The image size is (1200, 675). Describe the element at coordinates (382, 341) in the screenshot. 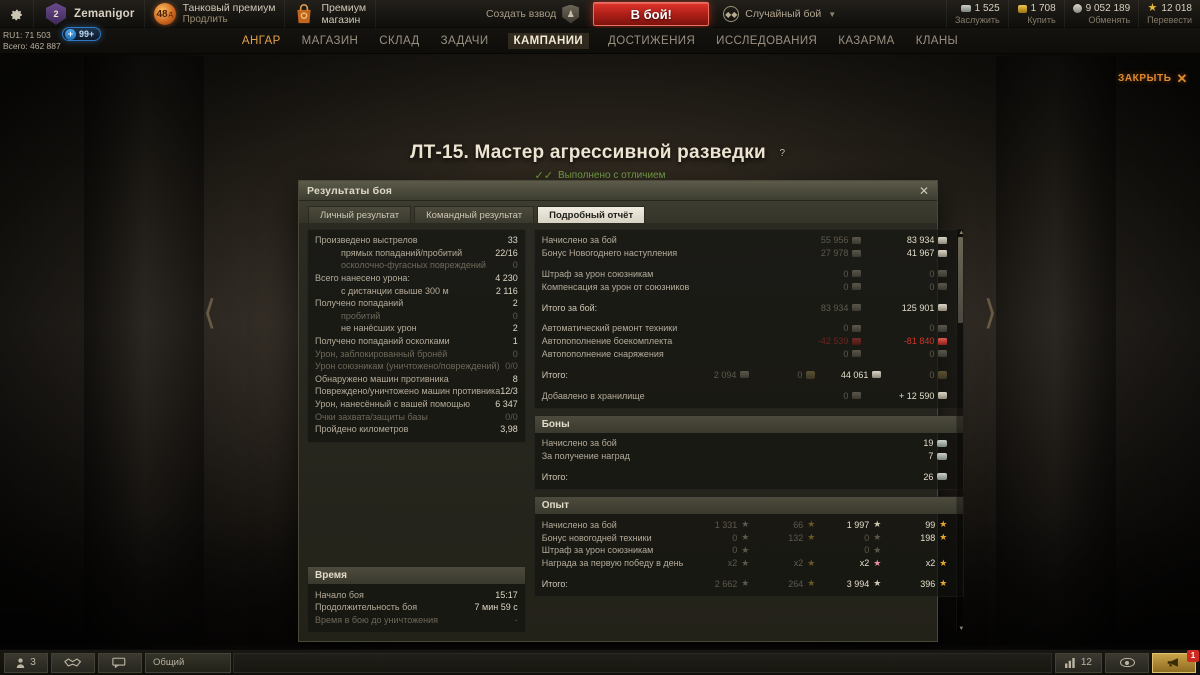

I see `stat-label: Получено попаданий осколками` at that location.